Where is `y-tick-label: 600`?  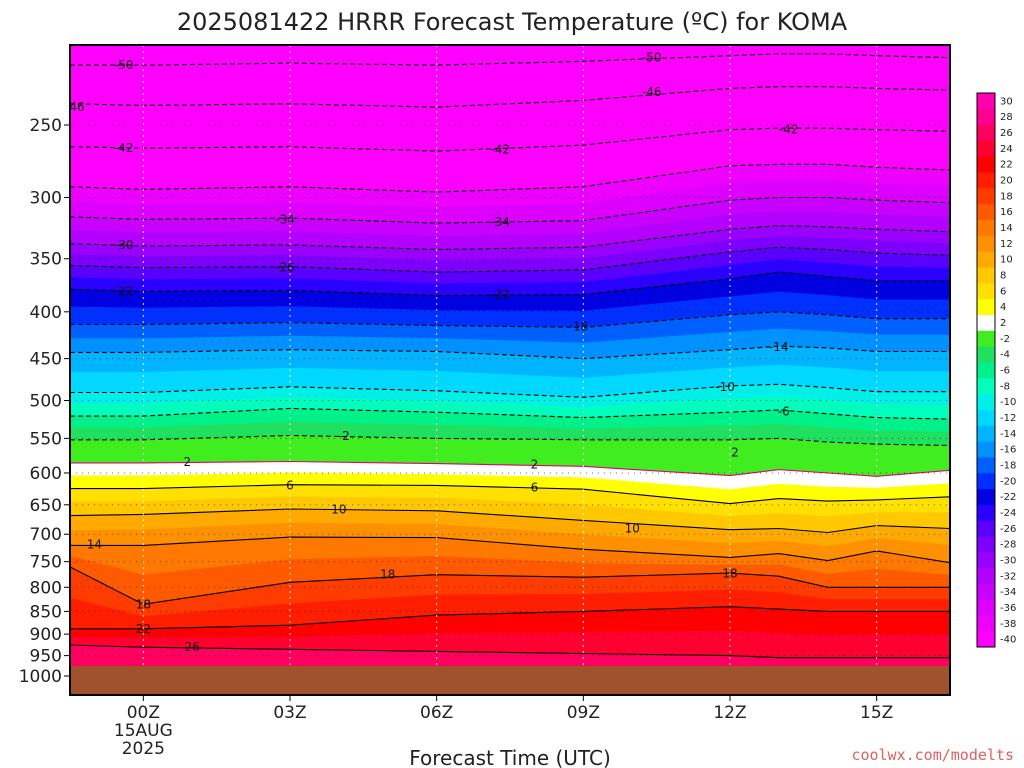 y-tick-label: 600 is located at coordinates (46, 474).